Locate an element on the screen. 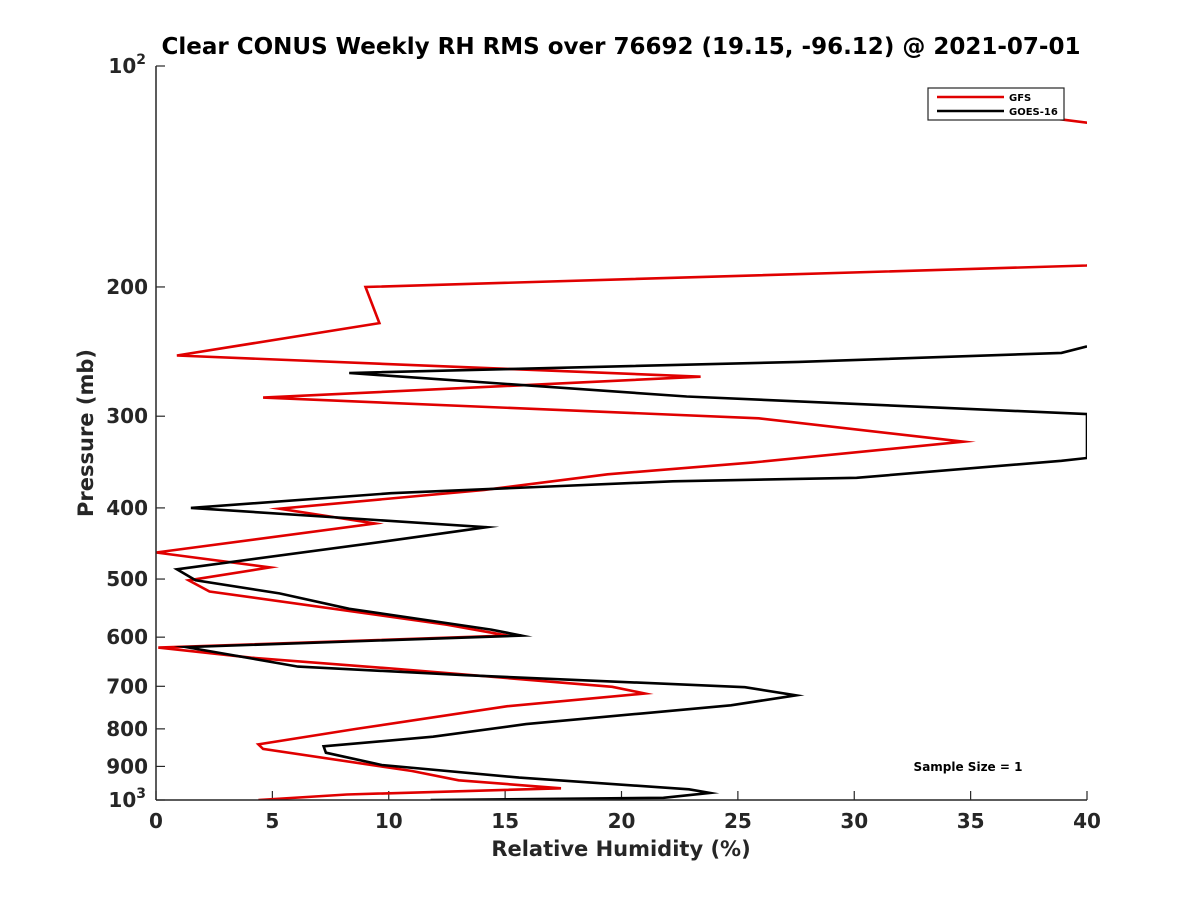 This screenshot has height=900, width=1200. x-axis-label: Relative Humidity (%) is located at coordinates (620, 849).